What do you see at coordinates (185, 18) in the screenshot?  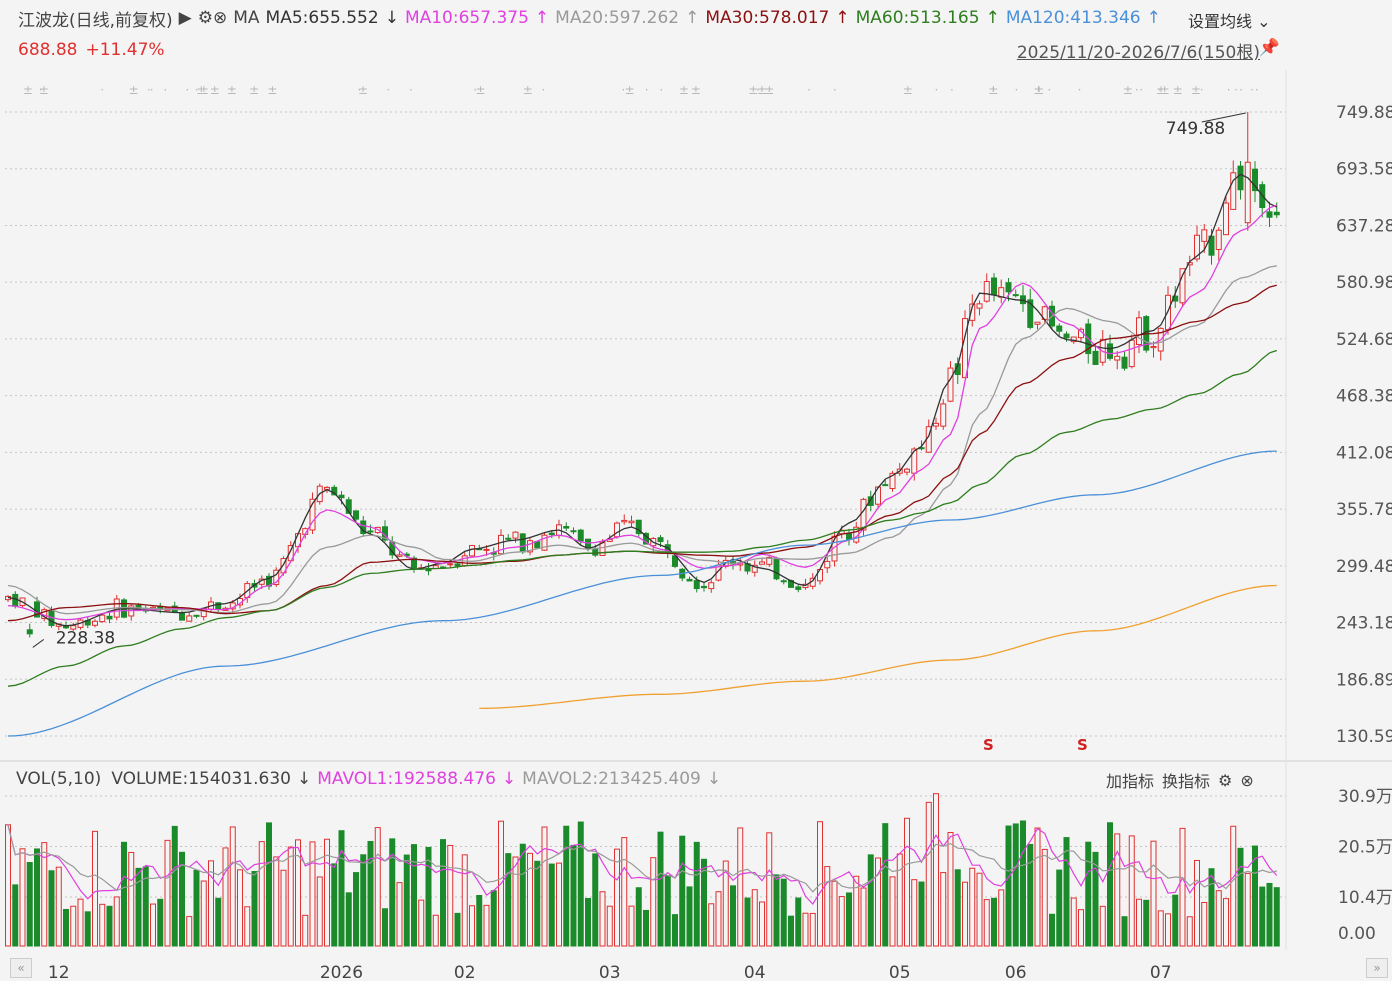 I see `play-triangle-icon: ▶` at bounding box center [185, 18].